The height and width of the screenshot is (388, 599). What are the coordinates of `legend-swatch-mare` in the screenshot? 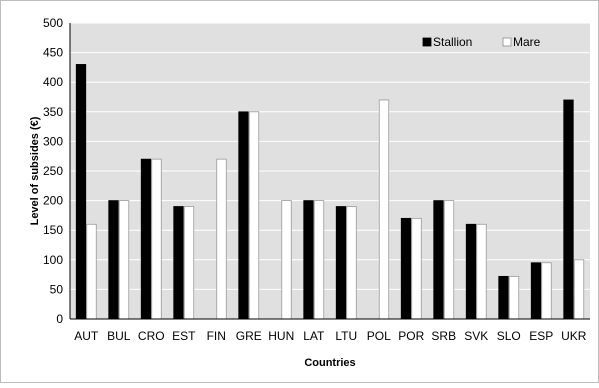 It's located at (507, 42).